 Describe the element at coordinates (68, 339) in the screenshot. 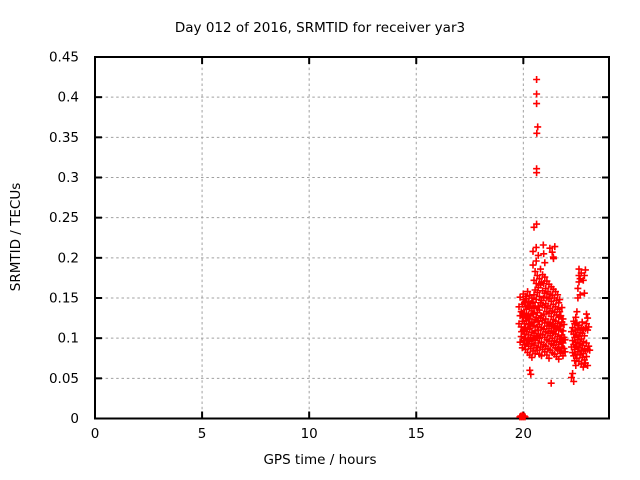

I see `y-tick-label: 0.1` at that location.